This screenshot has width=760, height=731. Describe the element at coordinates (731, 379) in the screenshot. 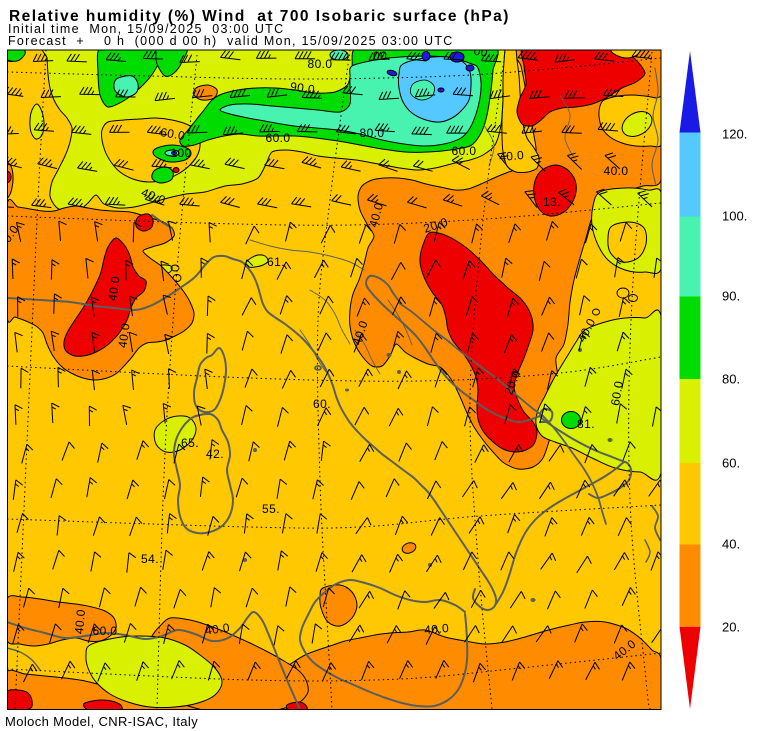

I see `svg-text: 80.` at that location.